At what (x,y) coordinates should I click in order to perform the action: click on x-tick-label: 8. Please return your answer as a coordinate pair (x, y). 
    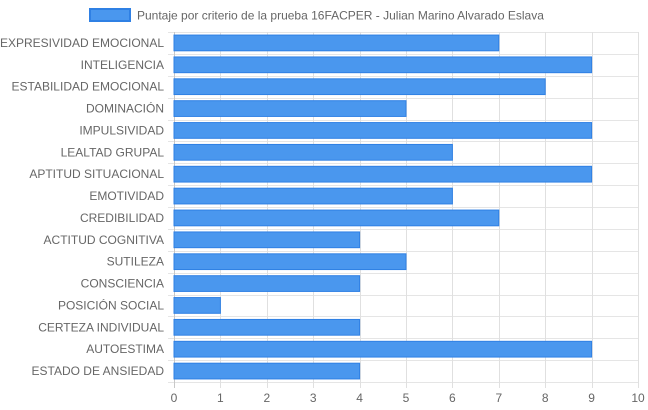
    Looking at the image, I should click on (545, 398).